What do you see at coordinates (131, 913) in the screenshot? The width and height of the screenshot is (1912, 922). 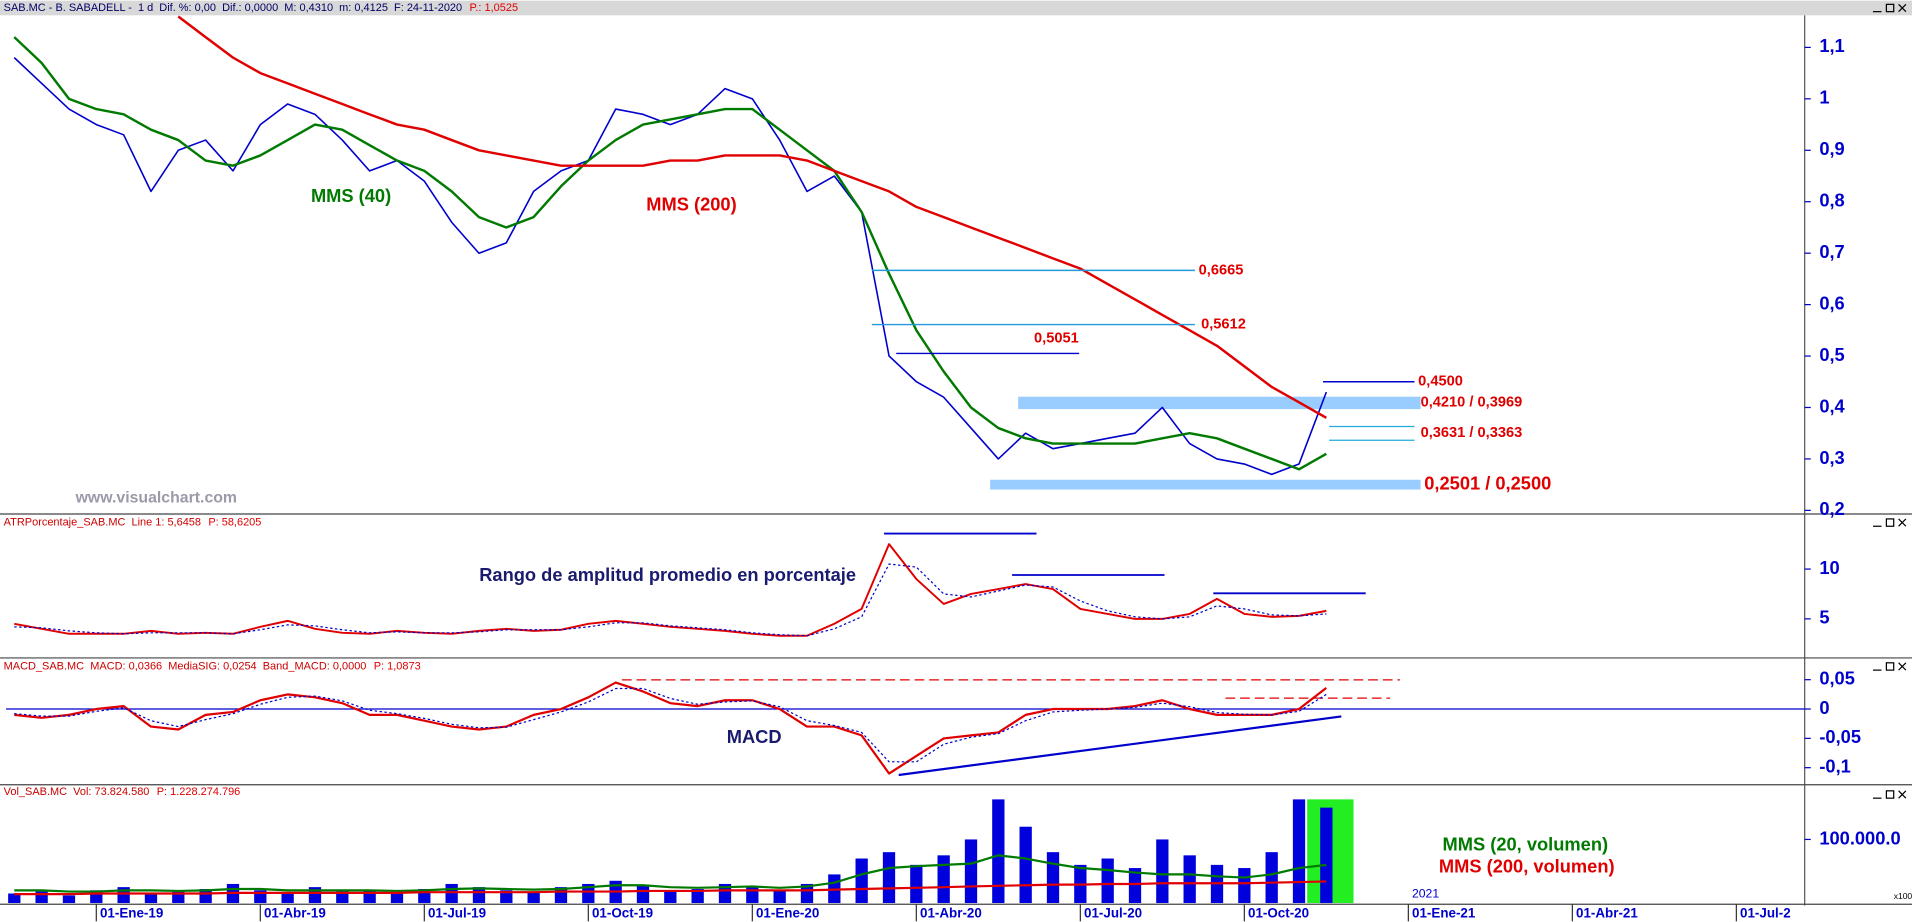 I see `x-tick-label: 01-Ene-19` at bounding box center [131, 913].